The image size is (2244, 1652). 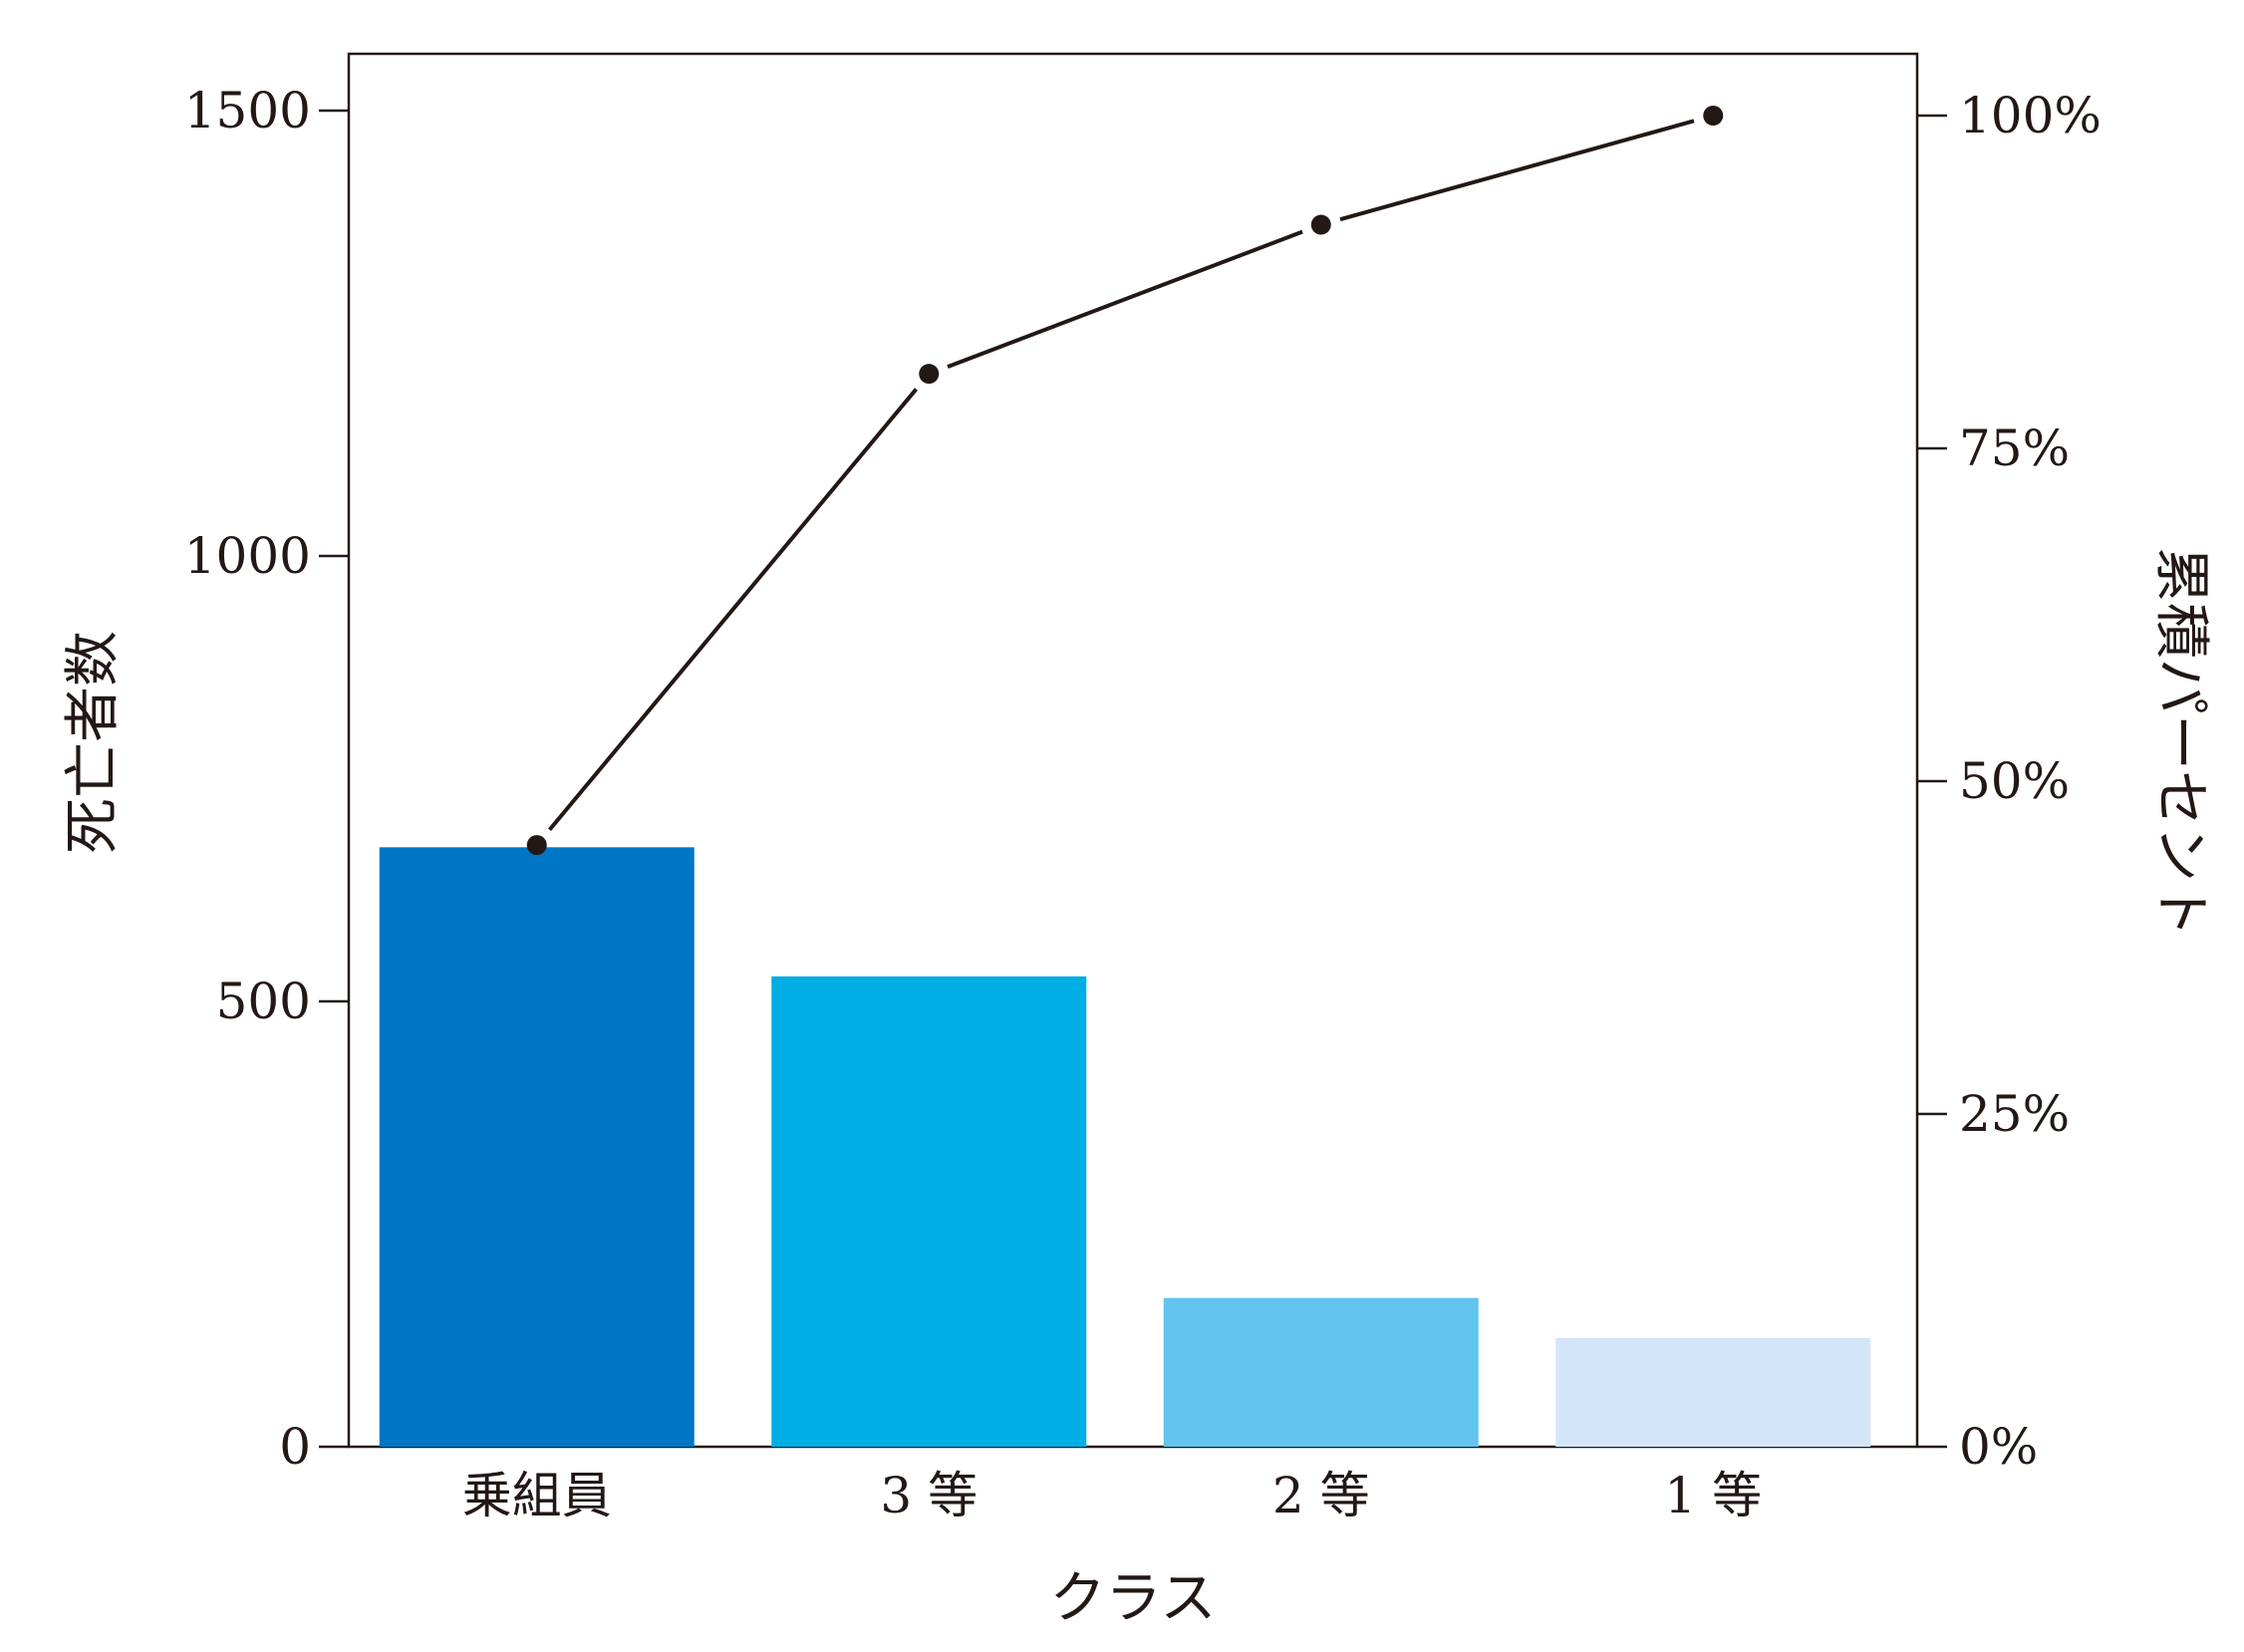 I want to click on y2-tick-label-1: 25%, so click(x=2015, y=1114).